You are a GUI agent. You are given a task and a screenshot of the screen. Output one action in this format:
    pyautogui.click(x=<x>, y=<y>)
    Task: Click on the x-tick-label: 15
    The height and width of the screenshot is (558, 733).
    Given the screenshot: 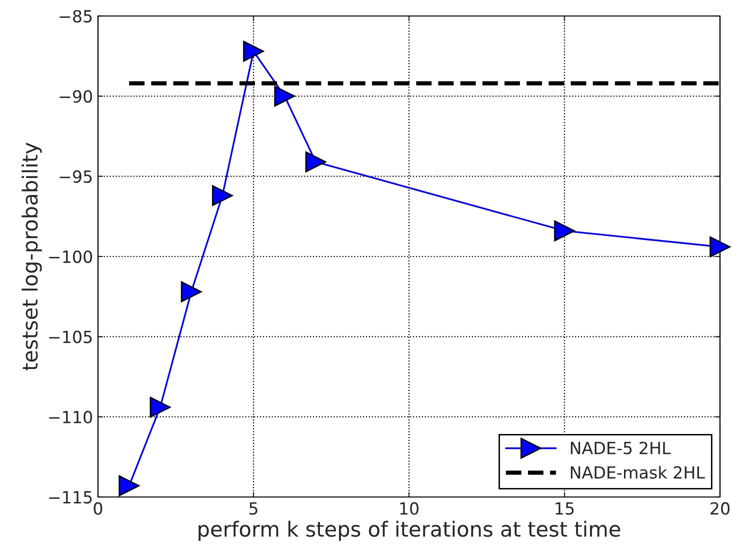 What is the action you would take?
    pyautogui.click(x=565, y=508)
    